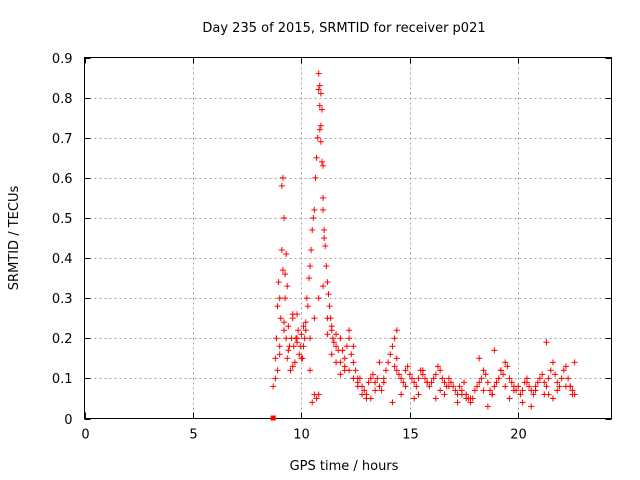 This screenshot has width=640, height=480. I want to click on x-tick-label: 0, so click(85, 435).